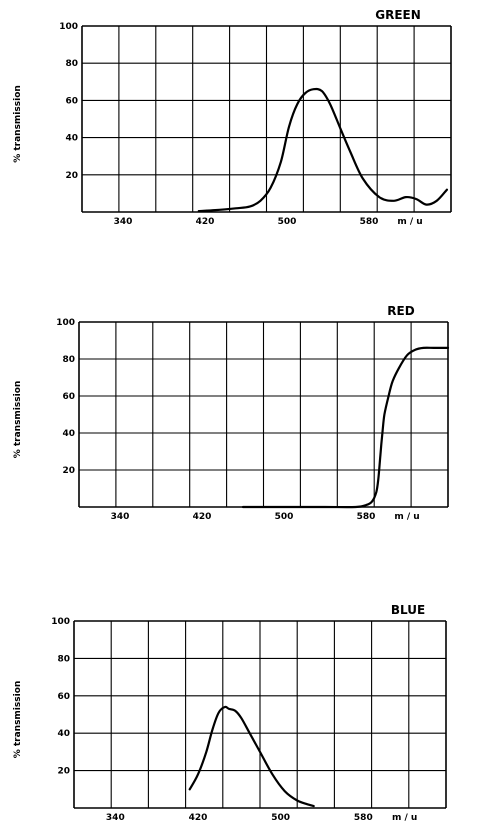 This screenshot has height=835, width=480. I want to click on transmission-curve-blue, so click(251, 756).